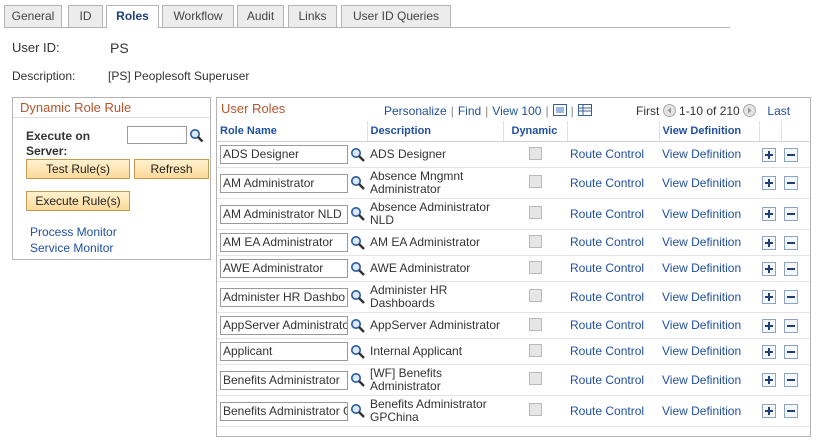 Image resolution: width=816 pixels, height=443 pixels. Describe the element at coordinates (260, 16) in the screenshot. I see `tab: Audit` at that location.